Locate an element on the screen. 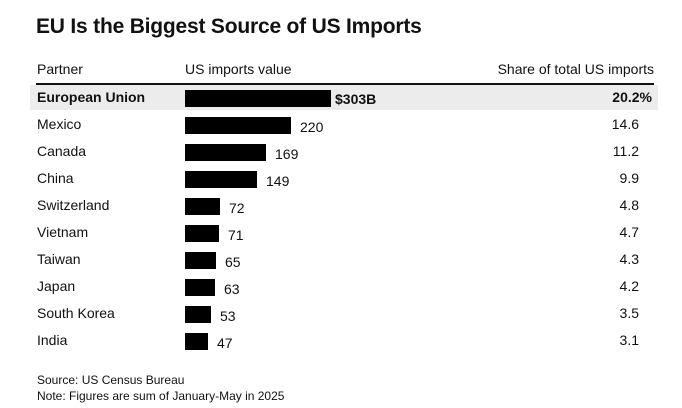 Image resolution: width=682 pixels, height=408 pixels. table-row: Mexico 220 14.6 is located at coordinates (341, 125).